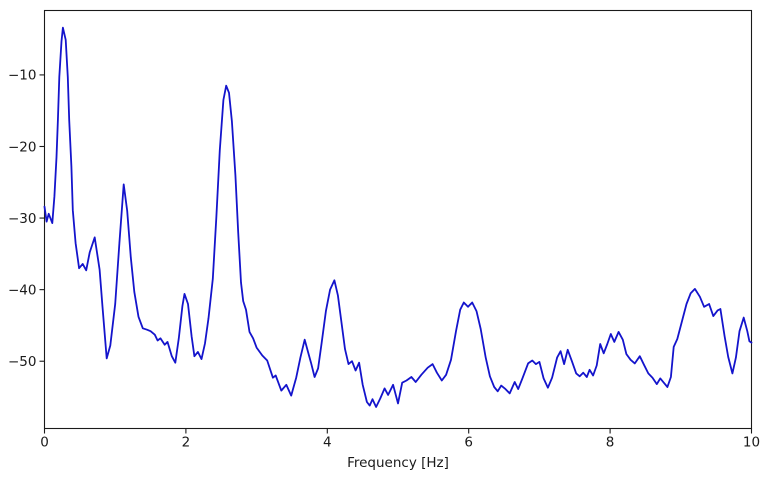 The image size is (768, 478). What do you see at coordinates (400, 439) in the screenshot?
I see `x-axis-ticks: 0 2 4 6 8 10` at bounding box center [400, 439].